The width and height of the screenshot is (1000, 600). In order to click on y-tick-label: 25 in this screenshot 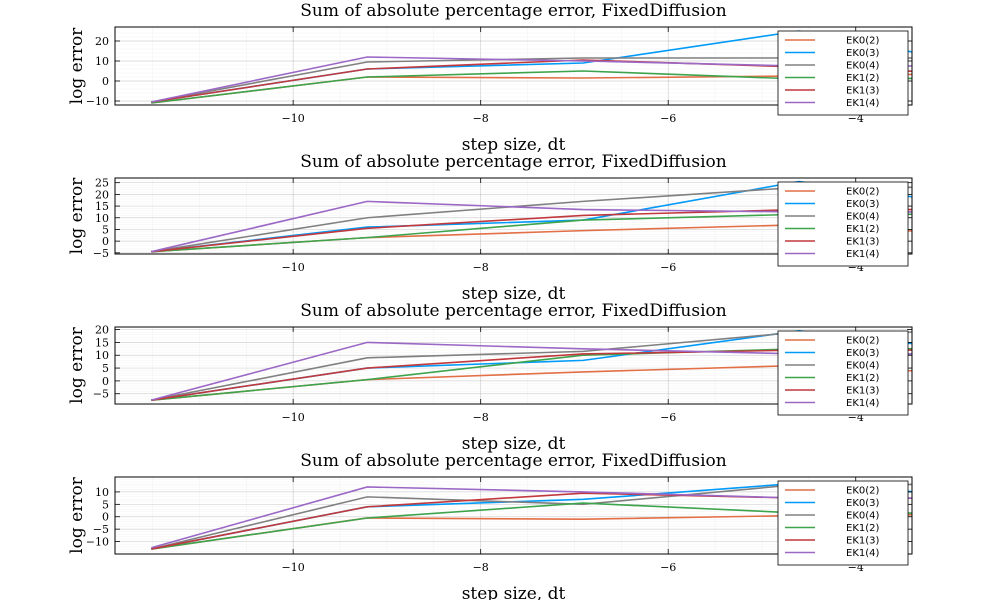, I will do `click(102, 183)`.